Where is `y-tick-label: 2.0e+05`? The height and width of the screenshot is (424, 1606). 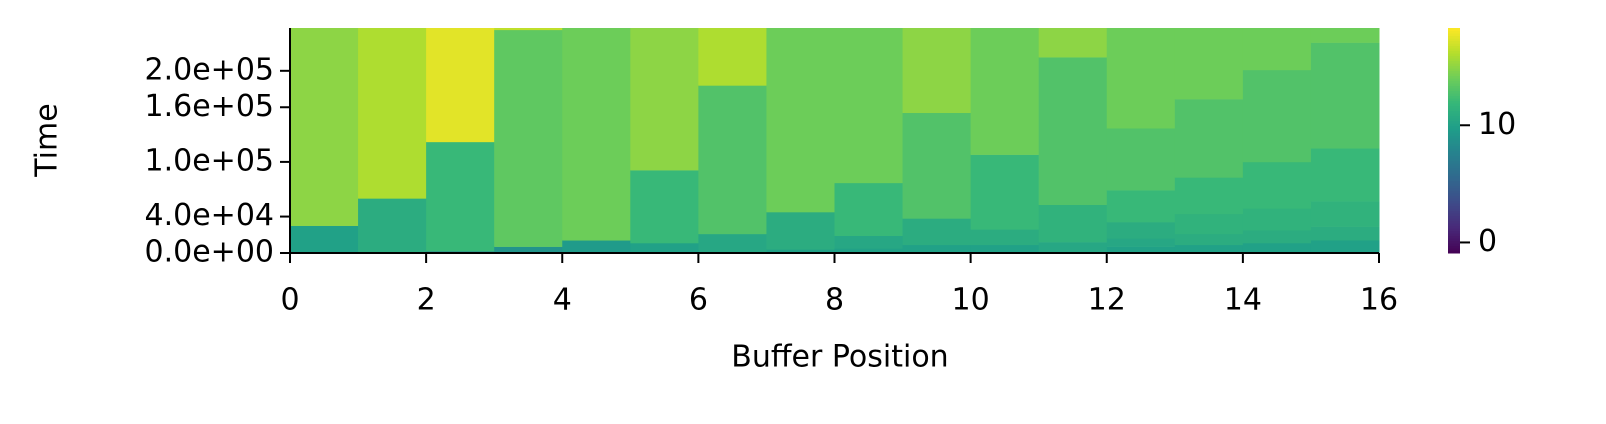 y-tick-label: 2.0e+05 is located at coordinates (209, 69).